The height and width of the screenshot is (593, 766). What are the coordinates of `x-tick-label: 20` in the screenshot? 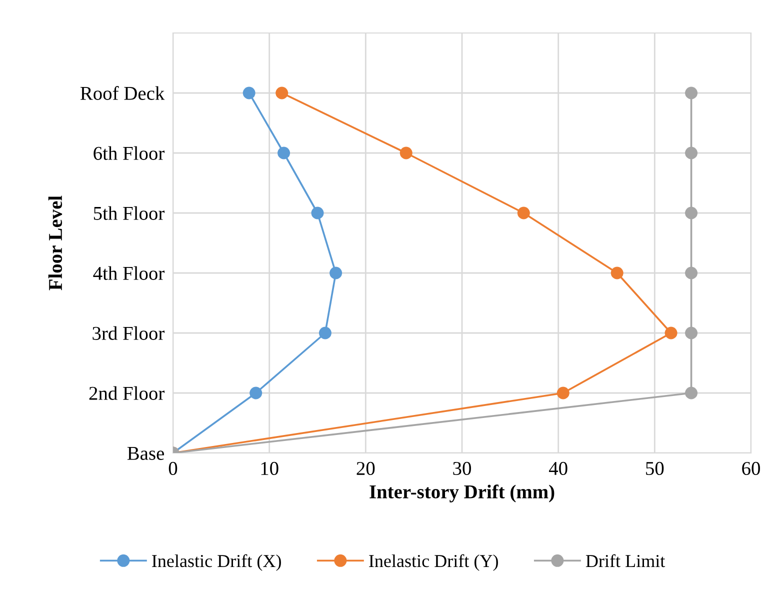 It's located at (365, 469).